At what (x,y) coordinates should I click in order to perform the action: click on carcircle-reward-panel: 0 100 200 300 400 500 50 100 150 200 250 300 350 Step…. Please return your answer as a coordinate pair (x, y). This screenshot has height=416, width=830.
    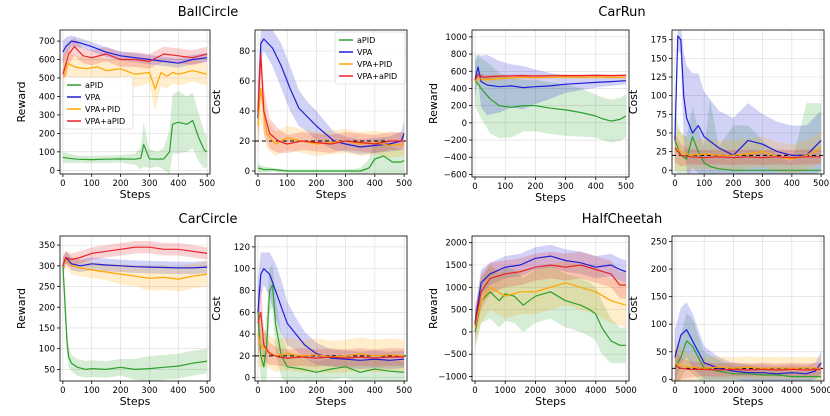
    Looking at the image, I should click on (115, 321).